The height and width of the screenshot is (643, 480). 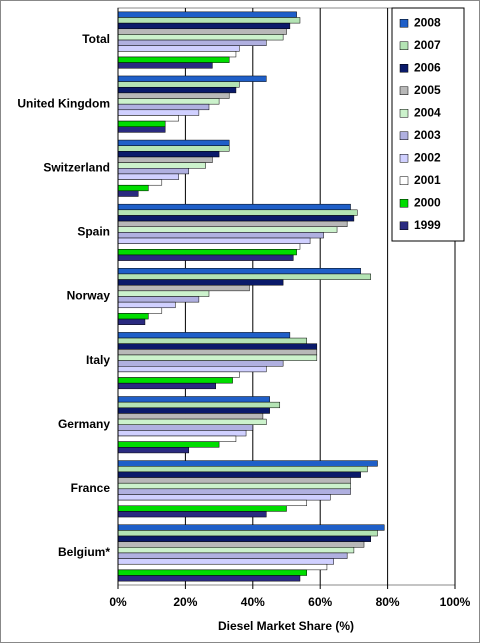 I want to click on legend-label: 2002, so click(x=427, y=157).